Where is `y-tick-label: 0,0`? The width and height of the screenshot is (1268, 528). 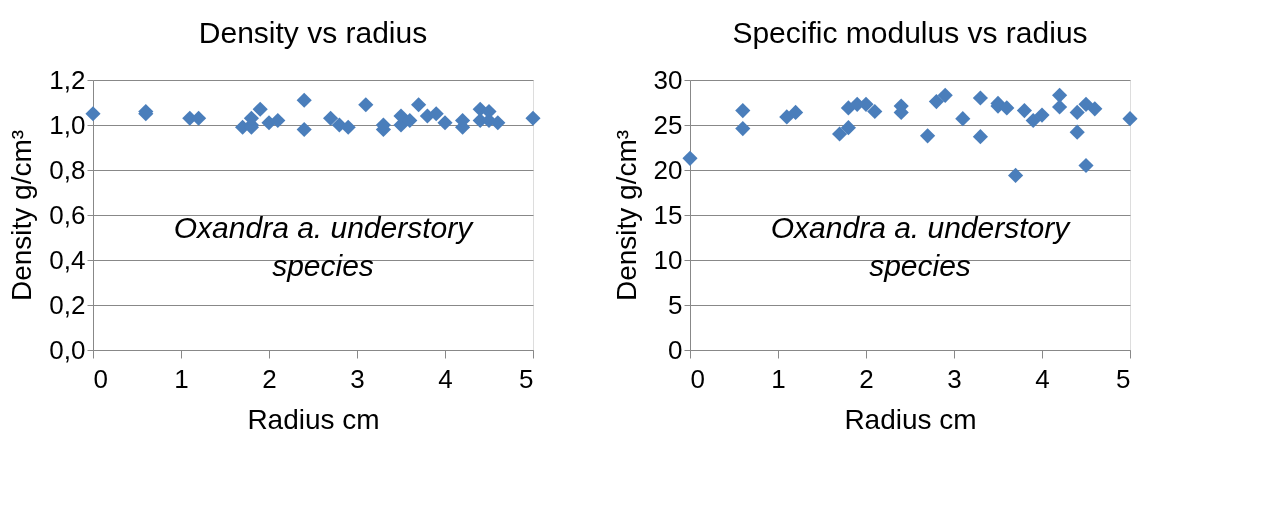
y-tick-label: 0,0 is located at coordinates (67, 349).